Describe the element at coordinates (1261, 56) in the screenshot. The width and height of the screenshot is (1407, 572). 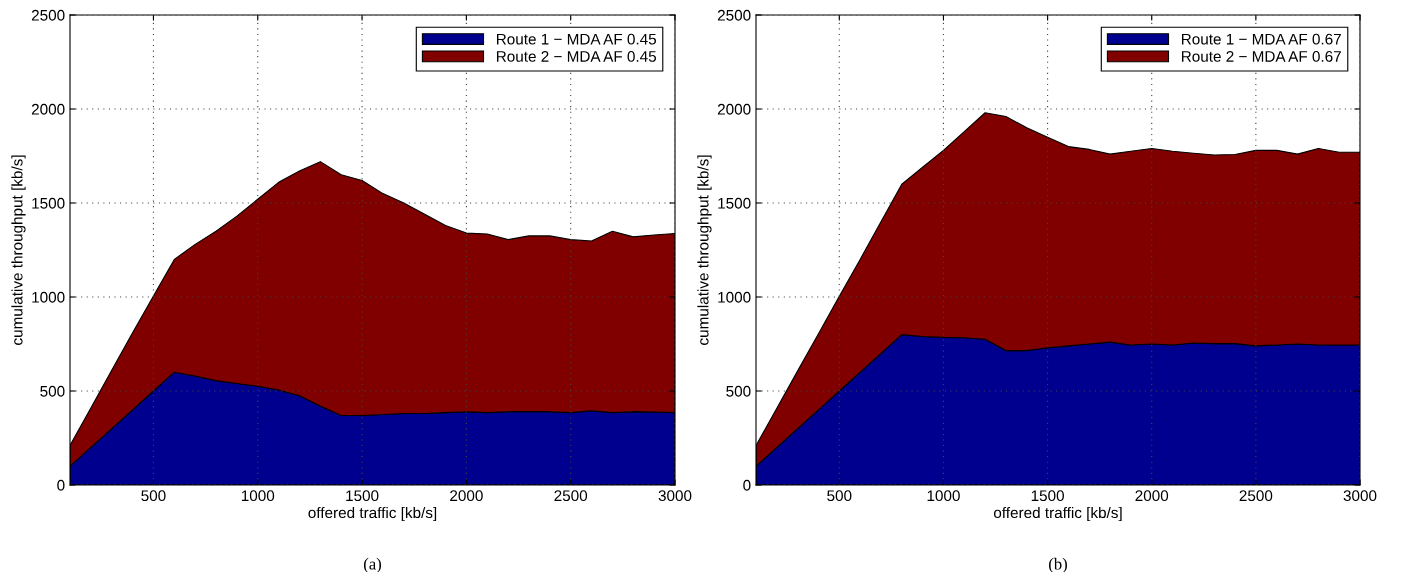
I see `legend-label: Route 2 − MDA AF 0.67` at that location.